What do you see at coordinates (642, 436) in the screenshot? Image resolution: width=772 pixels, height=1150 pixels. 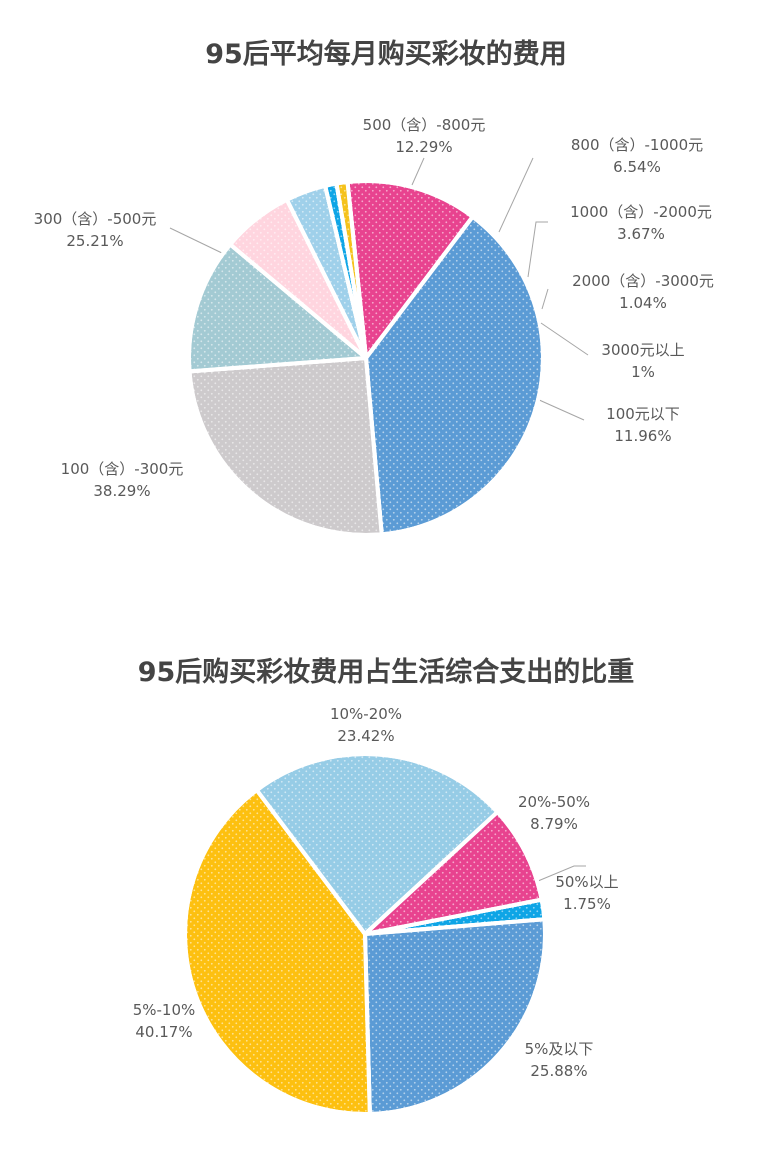 I see `slice-value-label: 11.96%` at bounding box center [642, 436].